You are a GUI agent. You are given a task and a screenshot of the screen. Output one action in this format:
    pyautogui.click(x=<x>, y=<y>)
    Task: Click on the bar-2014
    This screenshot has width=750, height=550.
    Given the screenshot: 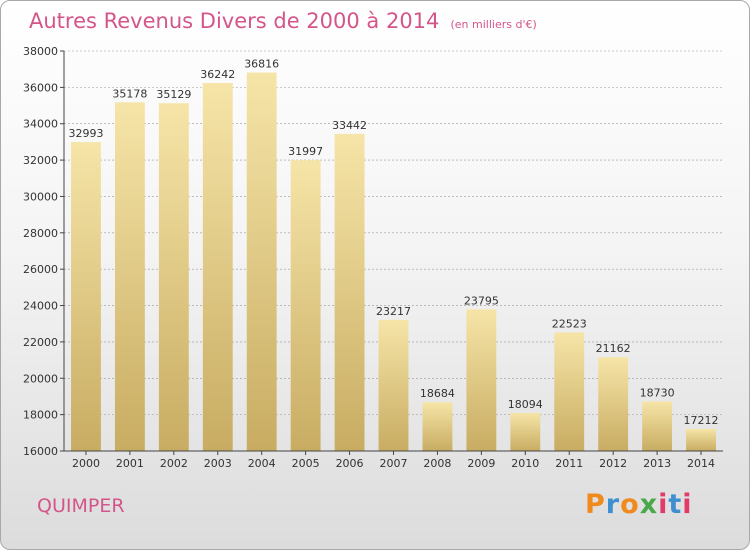 What is the action you would take?
    pyautogui.click(x=701, y=439)
    